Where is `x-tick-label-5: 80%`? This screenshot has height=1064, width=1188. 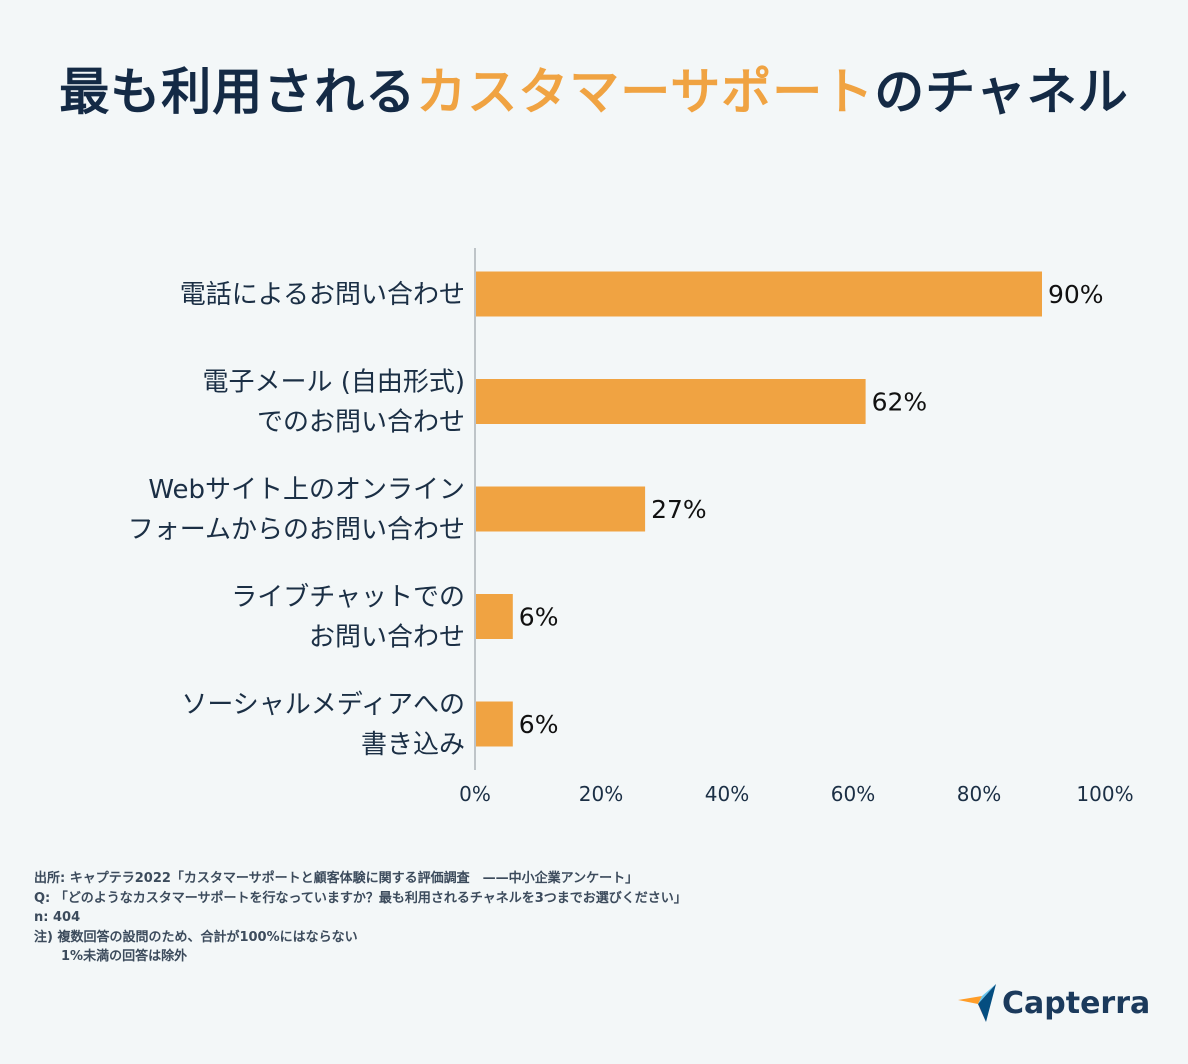 x-tick-label-5: 80% is located at coordinates (979, 794).